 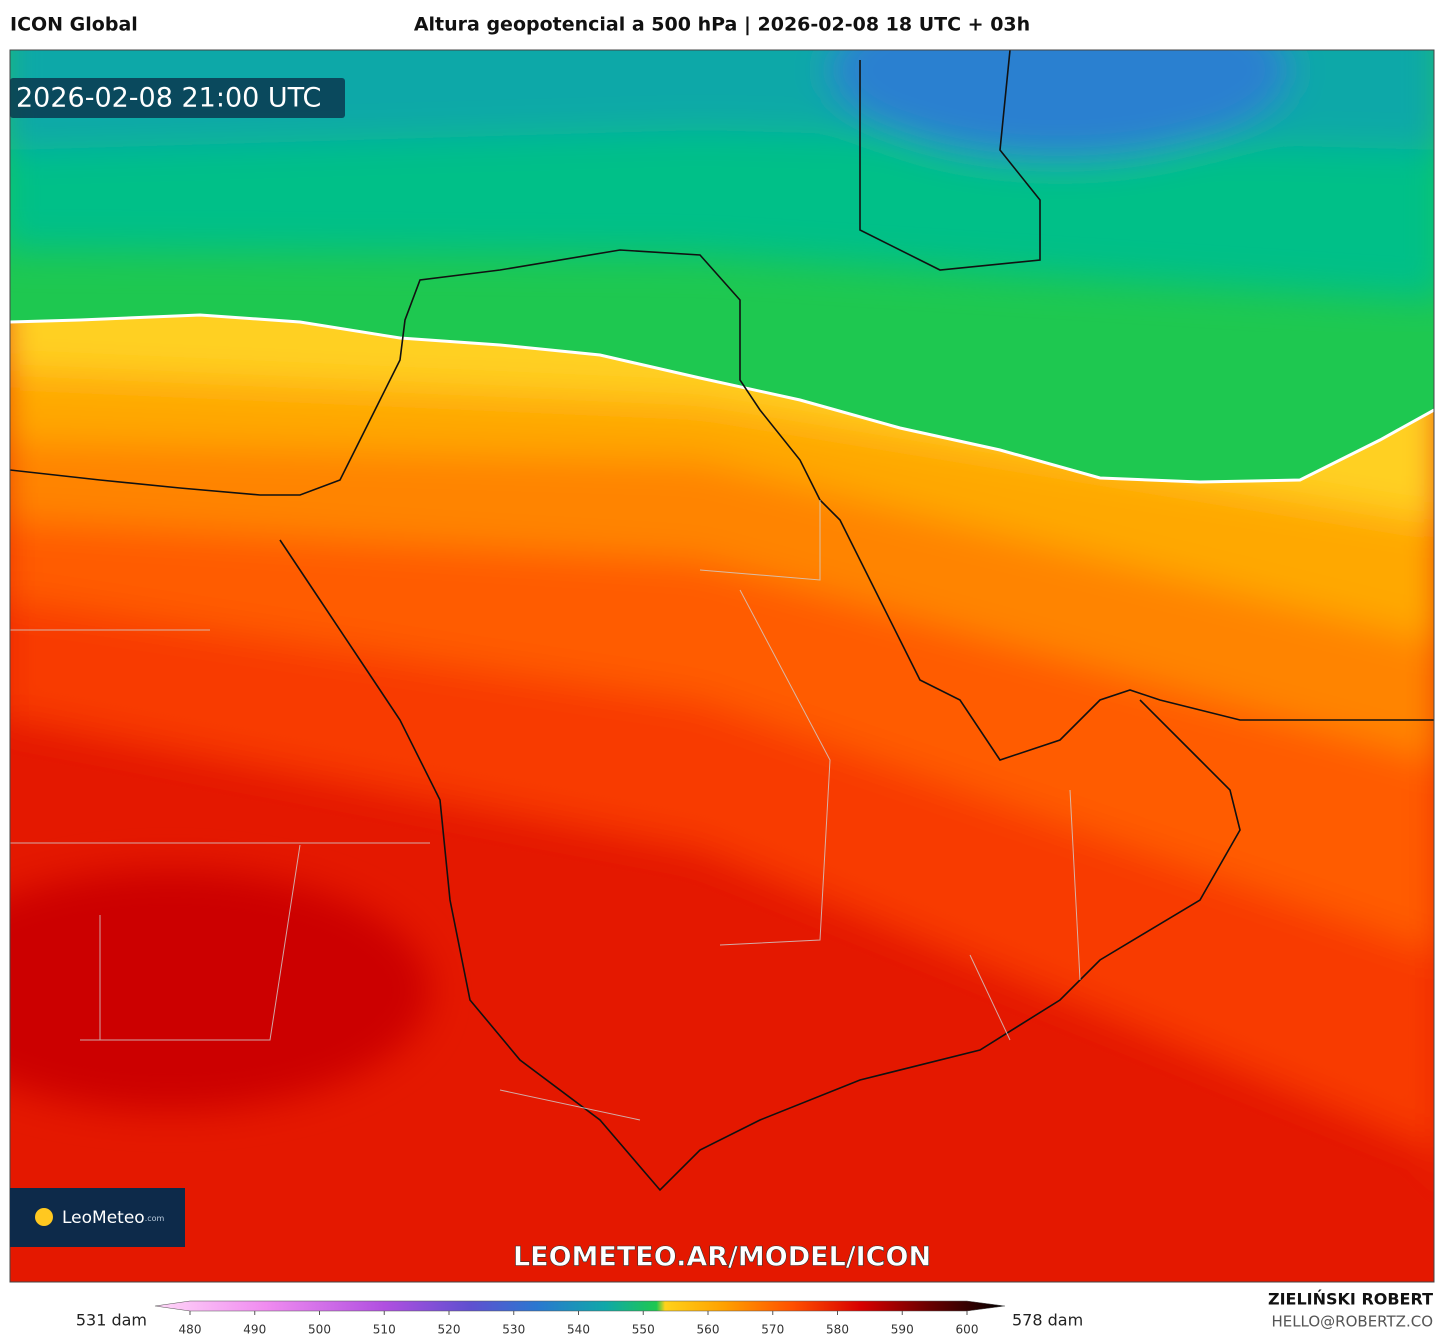 I want to click on colorbar-tick-label: 510, so click(x=384, y=1330).